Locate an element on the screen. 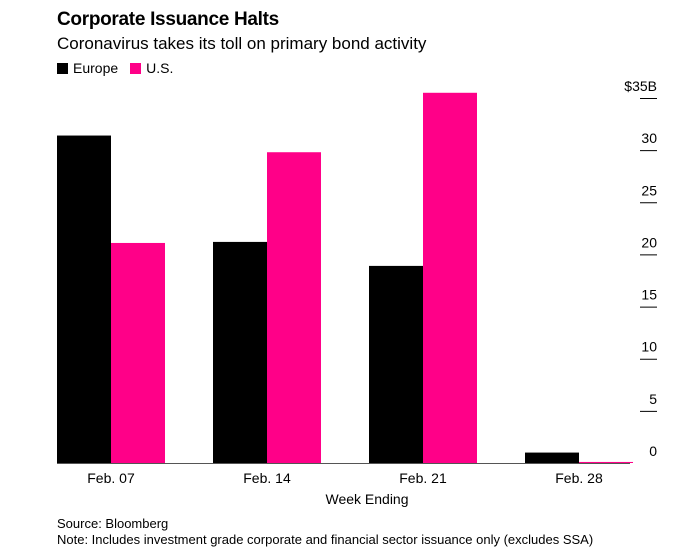  legend-label-europe: Europe is located at coordinates (96, 68).